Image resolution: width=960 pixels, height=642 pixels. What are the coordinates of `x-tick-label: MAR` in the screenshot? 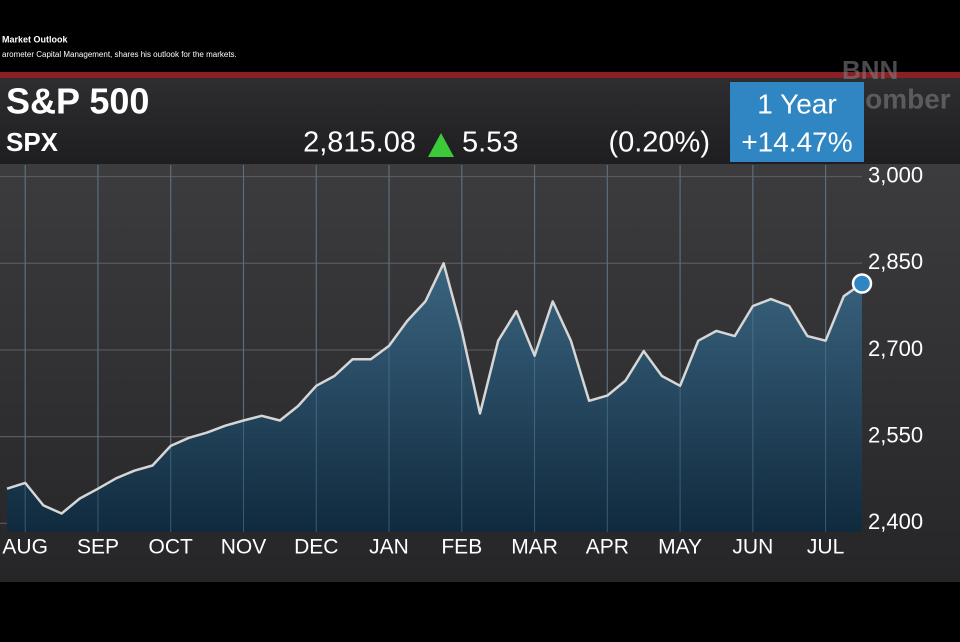 It's located at (534, 547).